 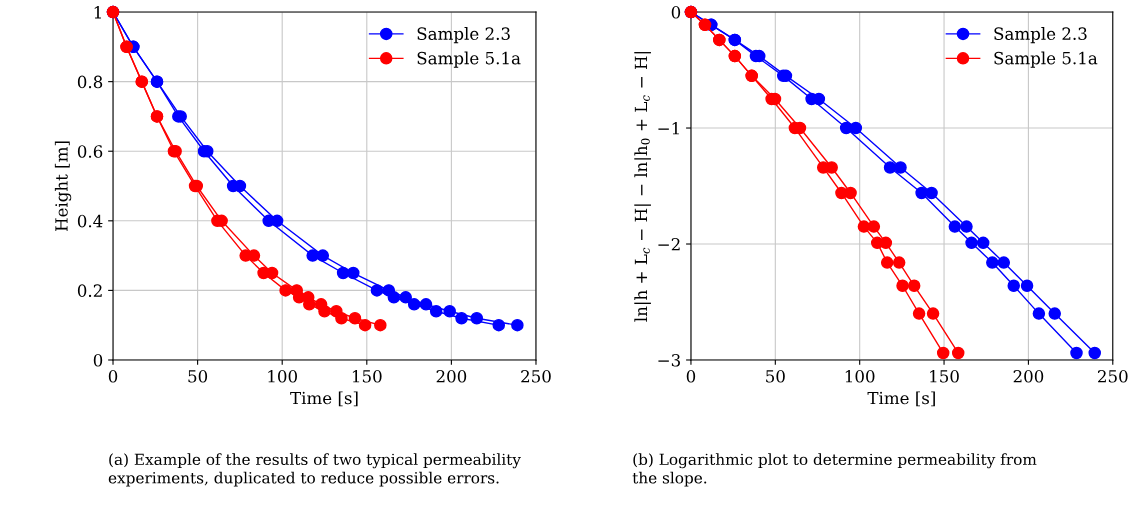 What do you see at coordinates (668, 128) in the screenshot?
I see `y-tick-label: −1` at bounding box center [668, 128].